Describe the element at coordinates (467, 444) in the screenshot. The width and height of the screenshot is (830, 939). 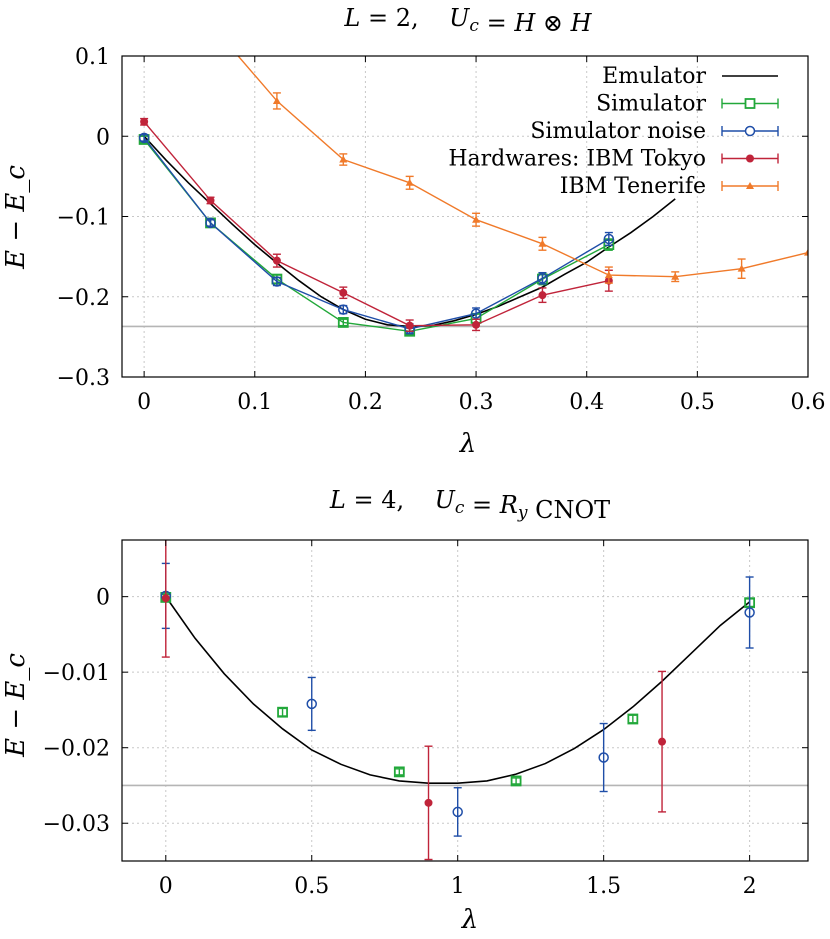
I see `top-x-axis-label: λ` at that location.